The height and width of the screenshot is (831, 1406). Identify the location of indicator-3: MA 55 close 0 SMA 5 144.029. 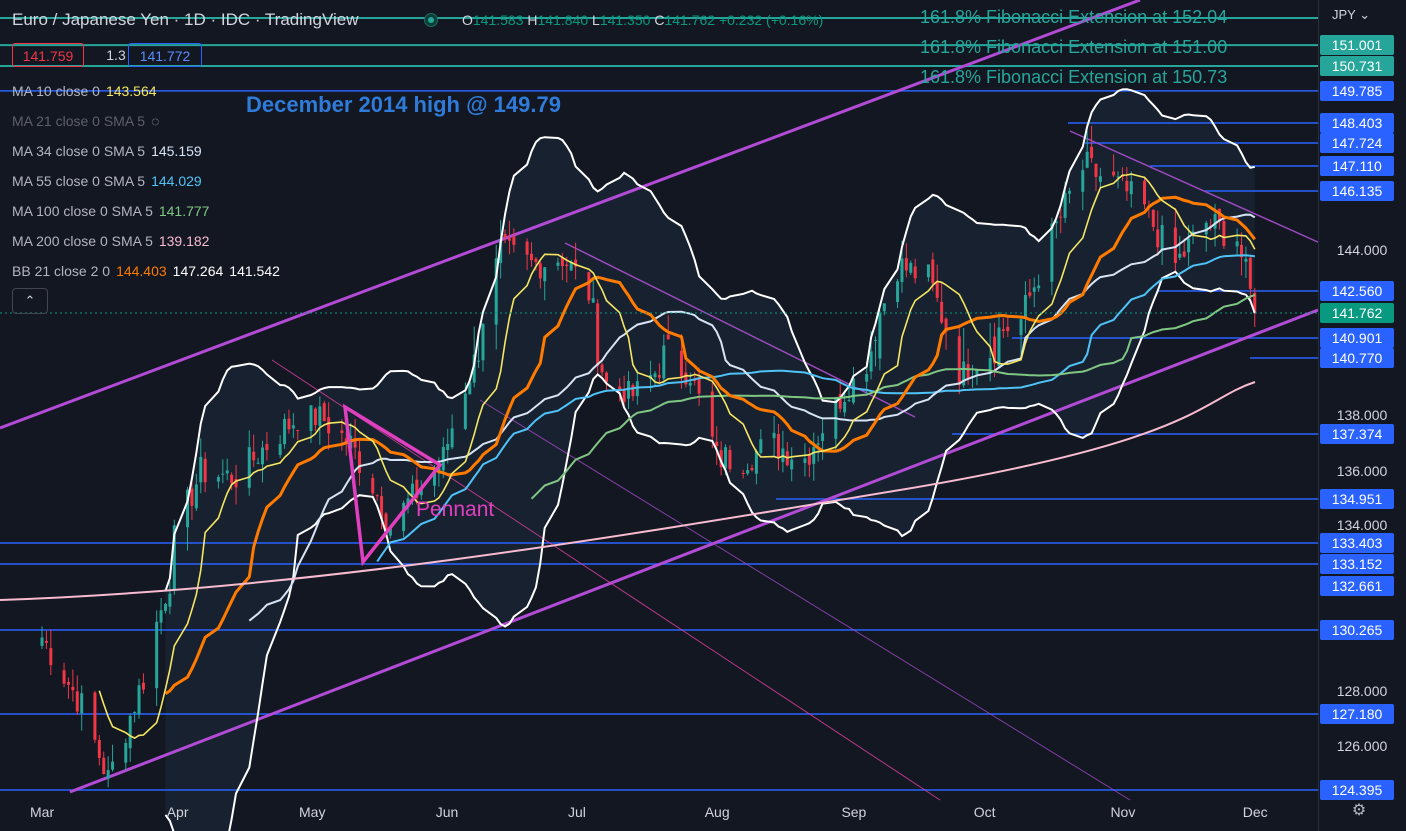
(107, 181).